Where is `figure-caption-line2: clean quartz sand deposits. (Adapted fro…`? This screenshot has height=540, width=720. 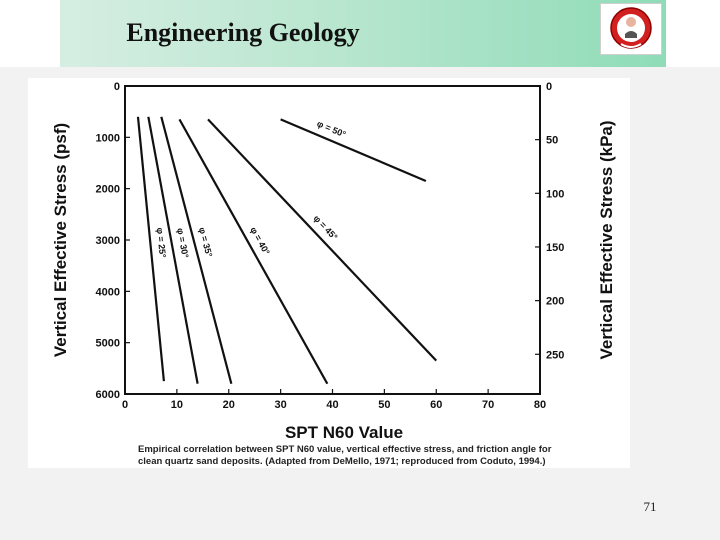 figure-caption-line2: clean quartz sand deposits. (Adapted fro… is located at coordinates (342, 461).